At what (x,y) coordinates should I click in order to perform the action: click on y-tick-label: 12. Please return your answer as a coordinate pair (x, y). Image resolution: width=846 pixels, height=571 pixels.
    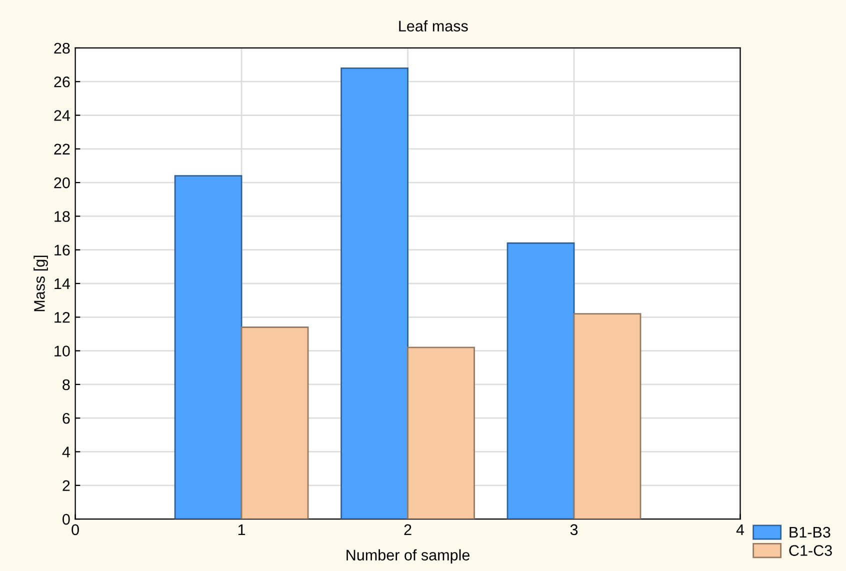
    Looking at the image, I should click on (62, 317).